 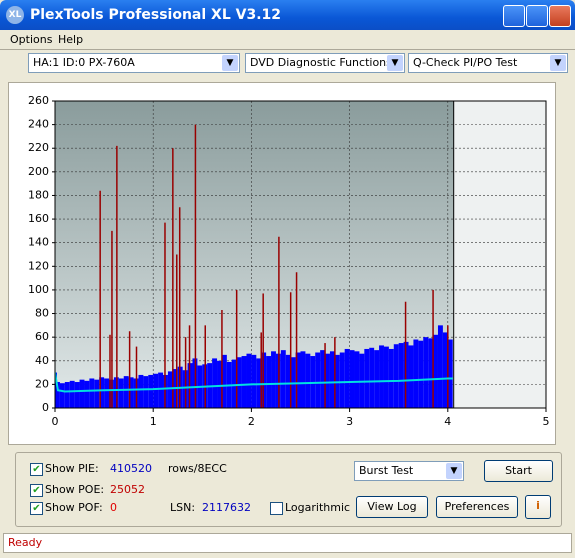 What do you see at coordinates (42, 313) in the screenshot?
I see `y-tick-label: 80` at bounding box center [42, 313].